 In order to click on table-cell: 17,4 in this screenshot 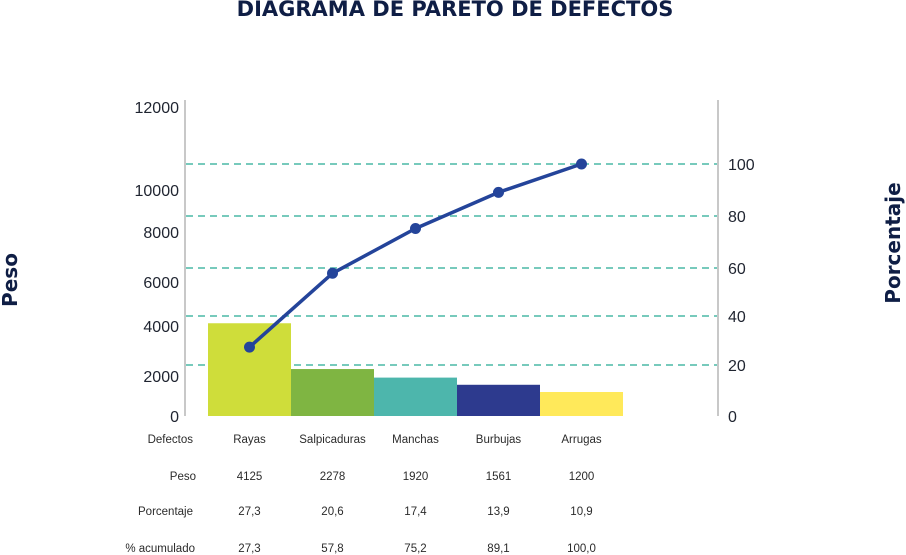, I will do `click(415, 512)`.